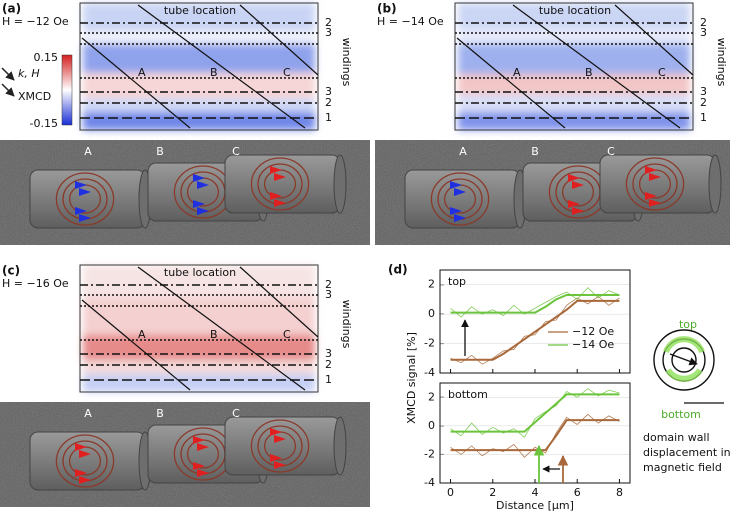 This screenshot has width=730, height=515. Describe the element at coordinates (398, 270) in the screenshot. I see `panel-label: (d)` at that location.